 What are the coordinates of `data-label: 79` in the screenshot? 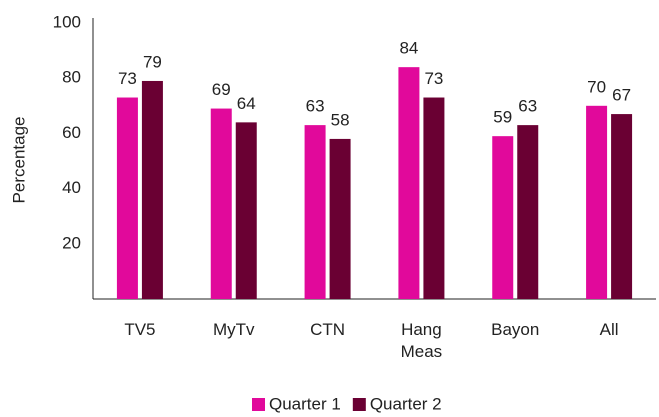 It's located at (152, 61).